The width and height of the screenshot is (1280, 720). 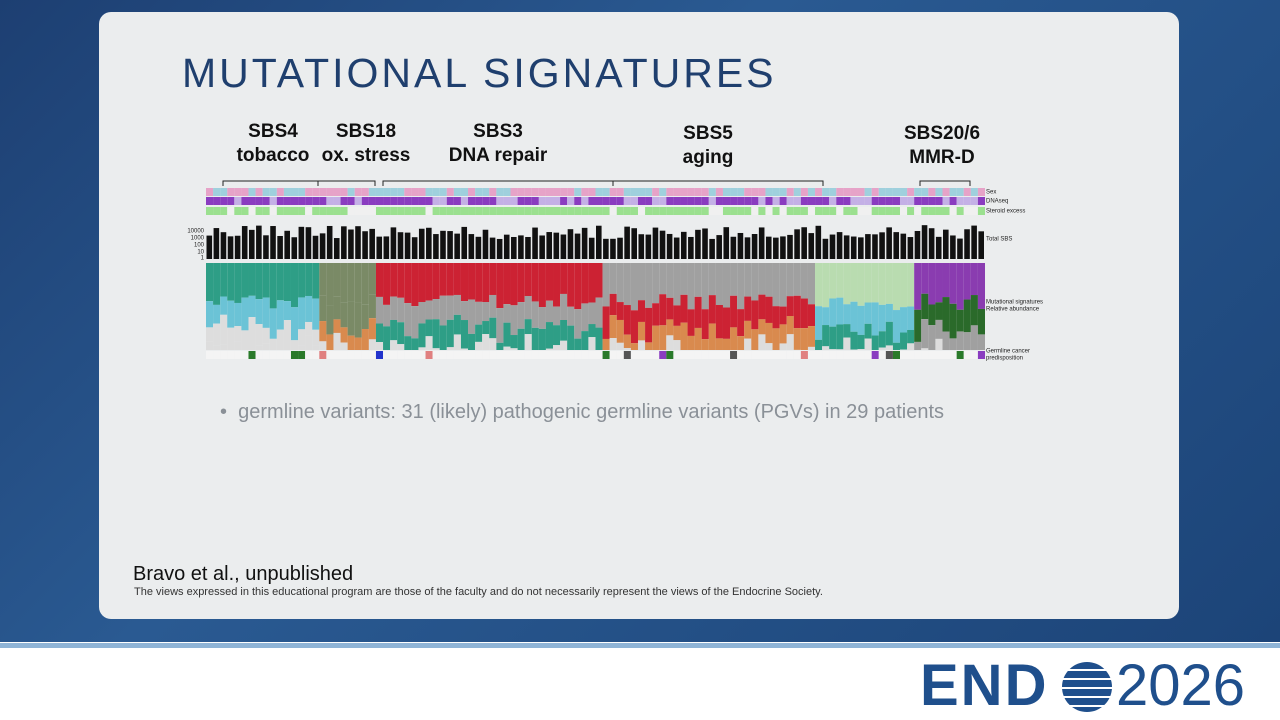 What do you see at coordinates (366, 144) in the screenshot?
I see `signature-group: SBS18 ox. stress` at bounding box center [366, 144].